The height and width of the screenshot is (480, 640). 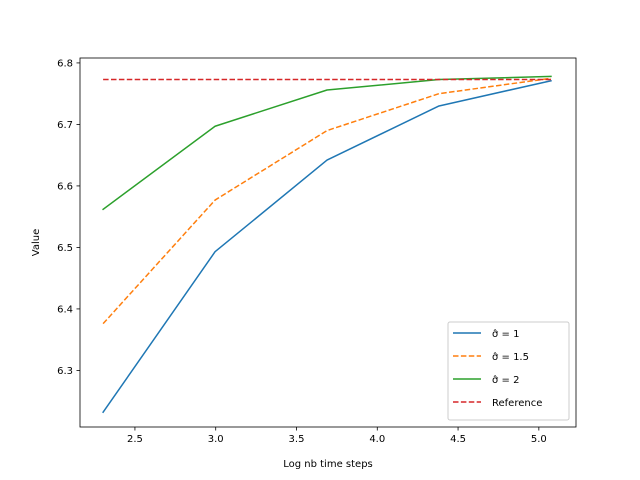 I want to click on y-tick-label: 6.3, so click(x=65, y=371).